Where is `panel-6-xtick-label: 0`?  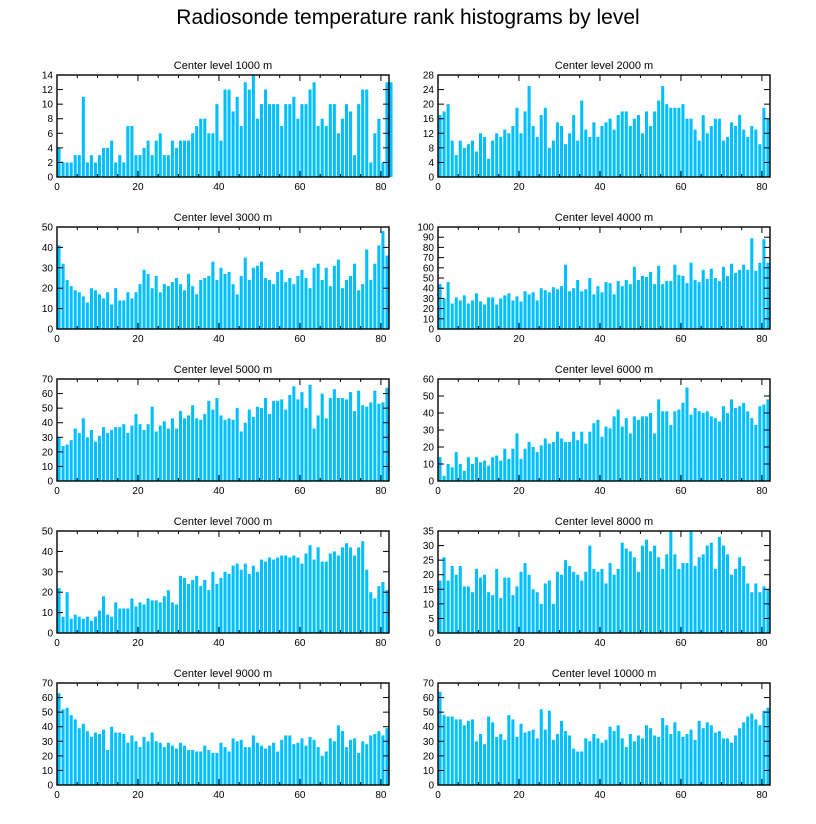
panel-6-xtick-label: 0 is located at coordinates (438, 491).